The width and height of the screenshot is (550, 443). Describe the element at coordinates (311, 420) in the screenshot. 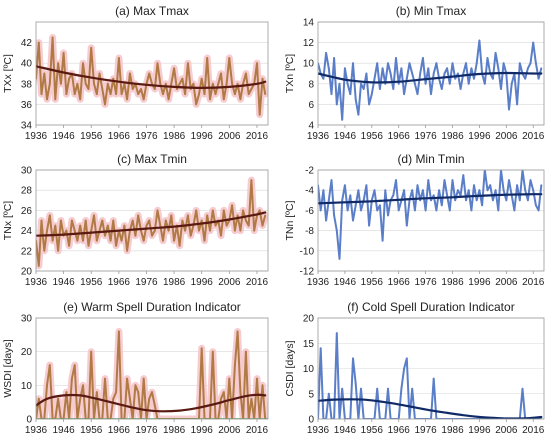

I see `y-tick-label: 0` at that location.